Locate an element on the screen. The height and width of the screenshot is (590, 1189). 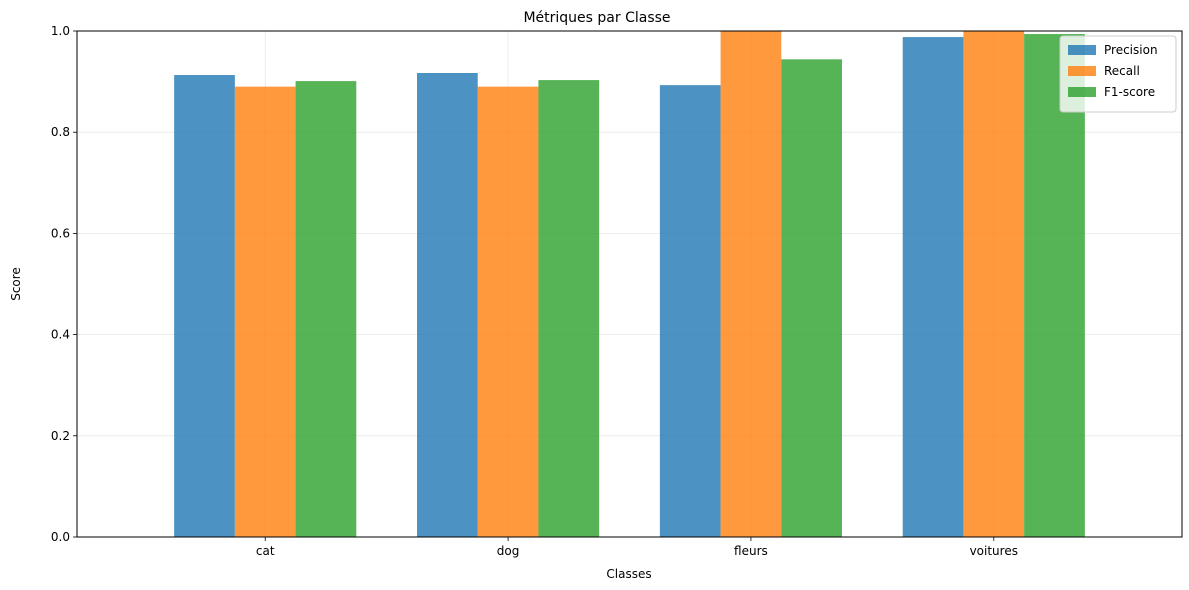
bar-f1-score-voitures is located at coordinates (1054, 285).